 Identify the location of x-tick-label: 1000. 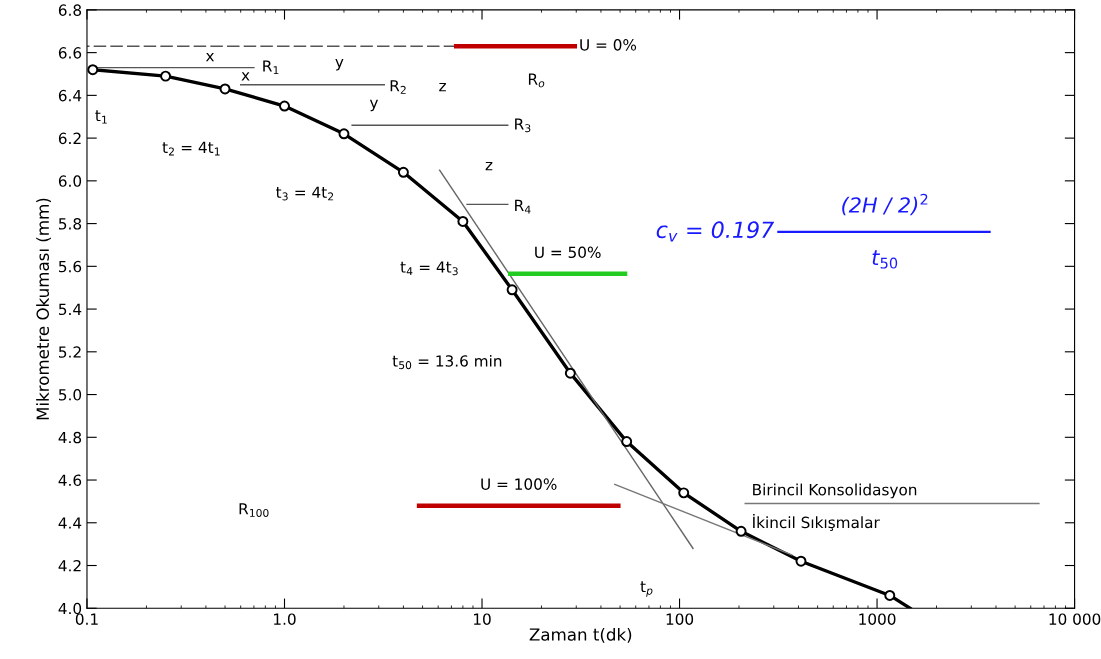
(877, 619).